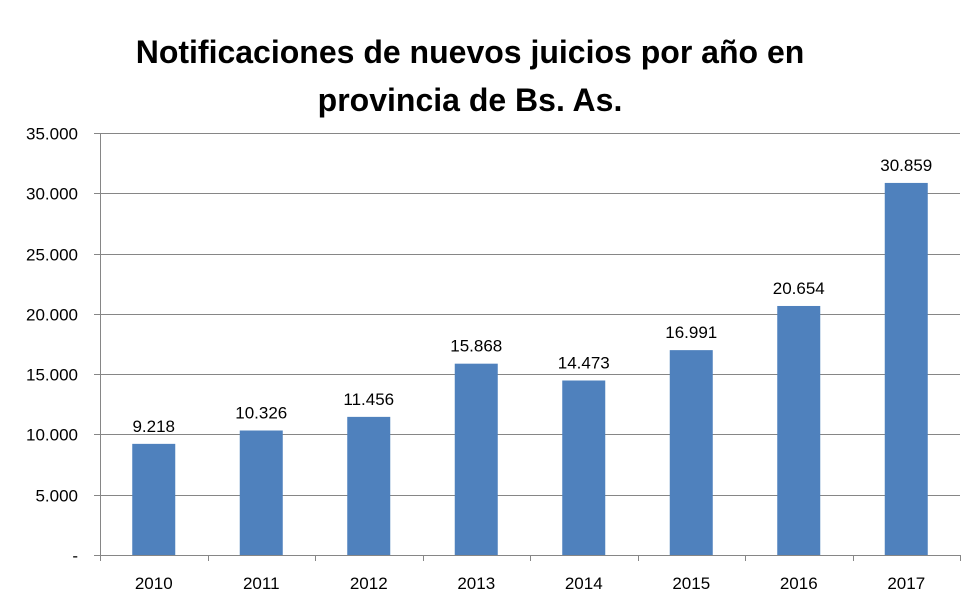 This screenshot has width=980, height=608. Describe the element at coordinates (52, 134) in the screenshot. I see `y-tick-label: 35.000` at that location.